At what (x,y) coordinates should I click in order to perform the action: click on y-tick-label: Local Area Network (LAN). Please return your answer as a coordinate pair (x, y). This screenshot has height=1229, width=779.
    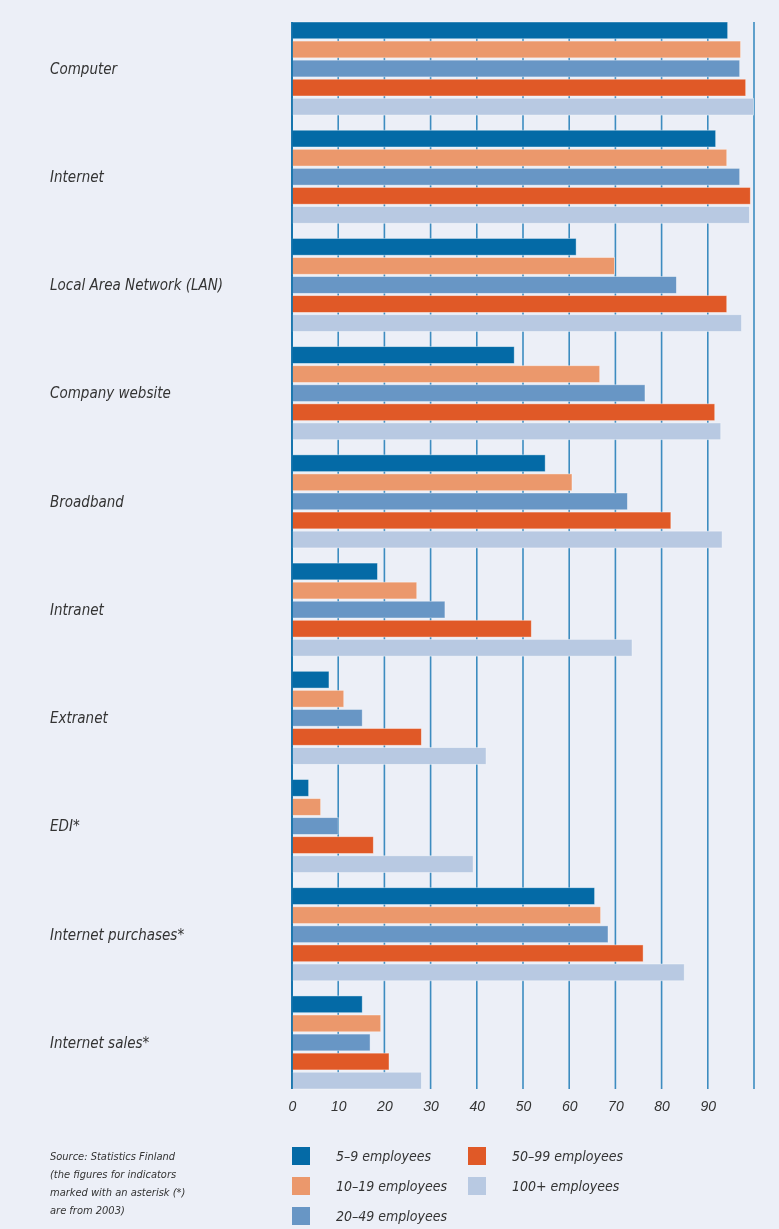
    Looking at the image, I should click on (137, 285).